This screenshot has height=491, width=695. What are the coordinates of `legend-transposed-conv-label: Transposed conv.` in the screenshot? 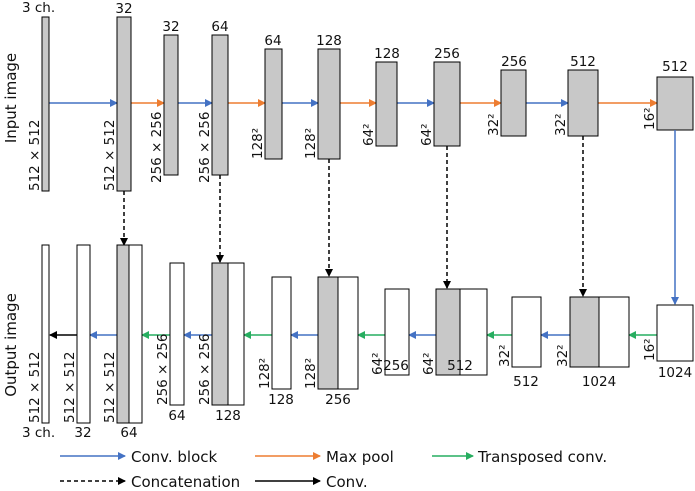 It's located at (542, 457).